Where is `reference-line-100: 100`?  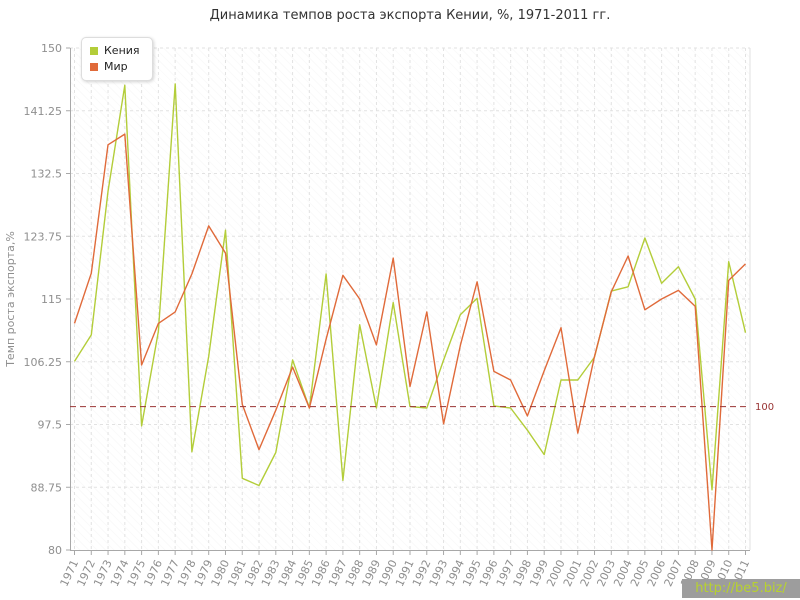
reference-line-100: 100 is located at coordinates (422, 407).